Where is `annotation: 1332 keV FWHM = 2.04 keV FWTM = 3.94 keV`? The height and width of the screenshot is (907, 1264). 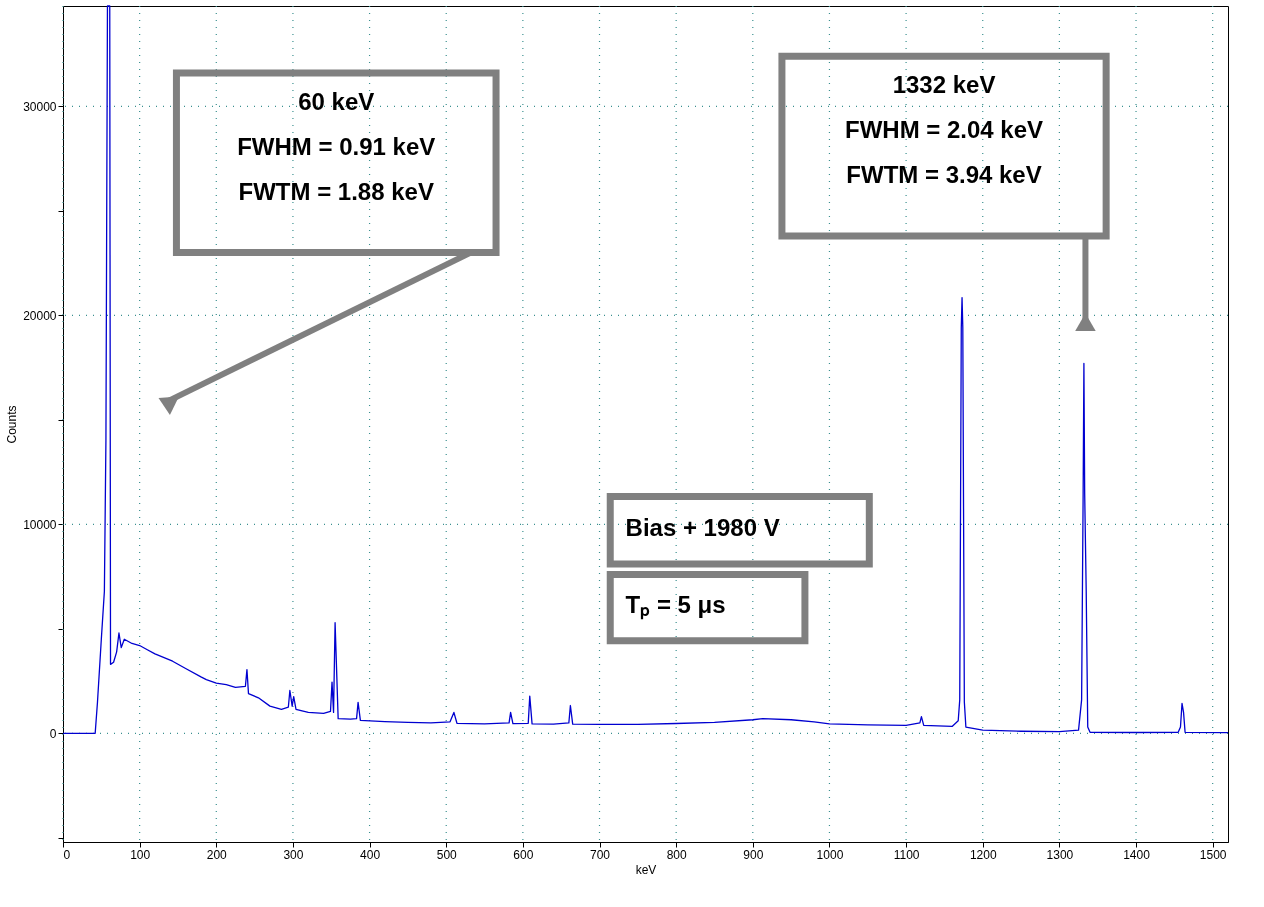 annotation: 1332 keV FWHM = 2.04 keV FWTM = 3.94 keV is located at coordinates (944, 130).